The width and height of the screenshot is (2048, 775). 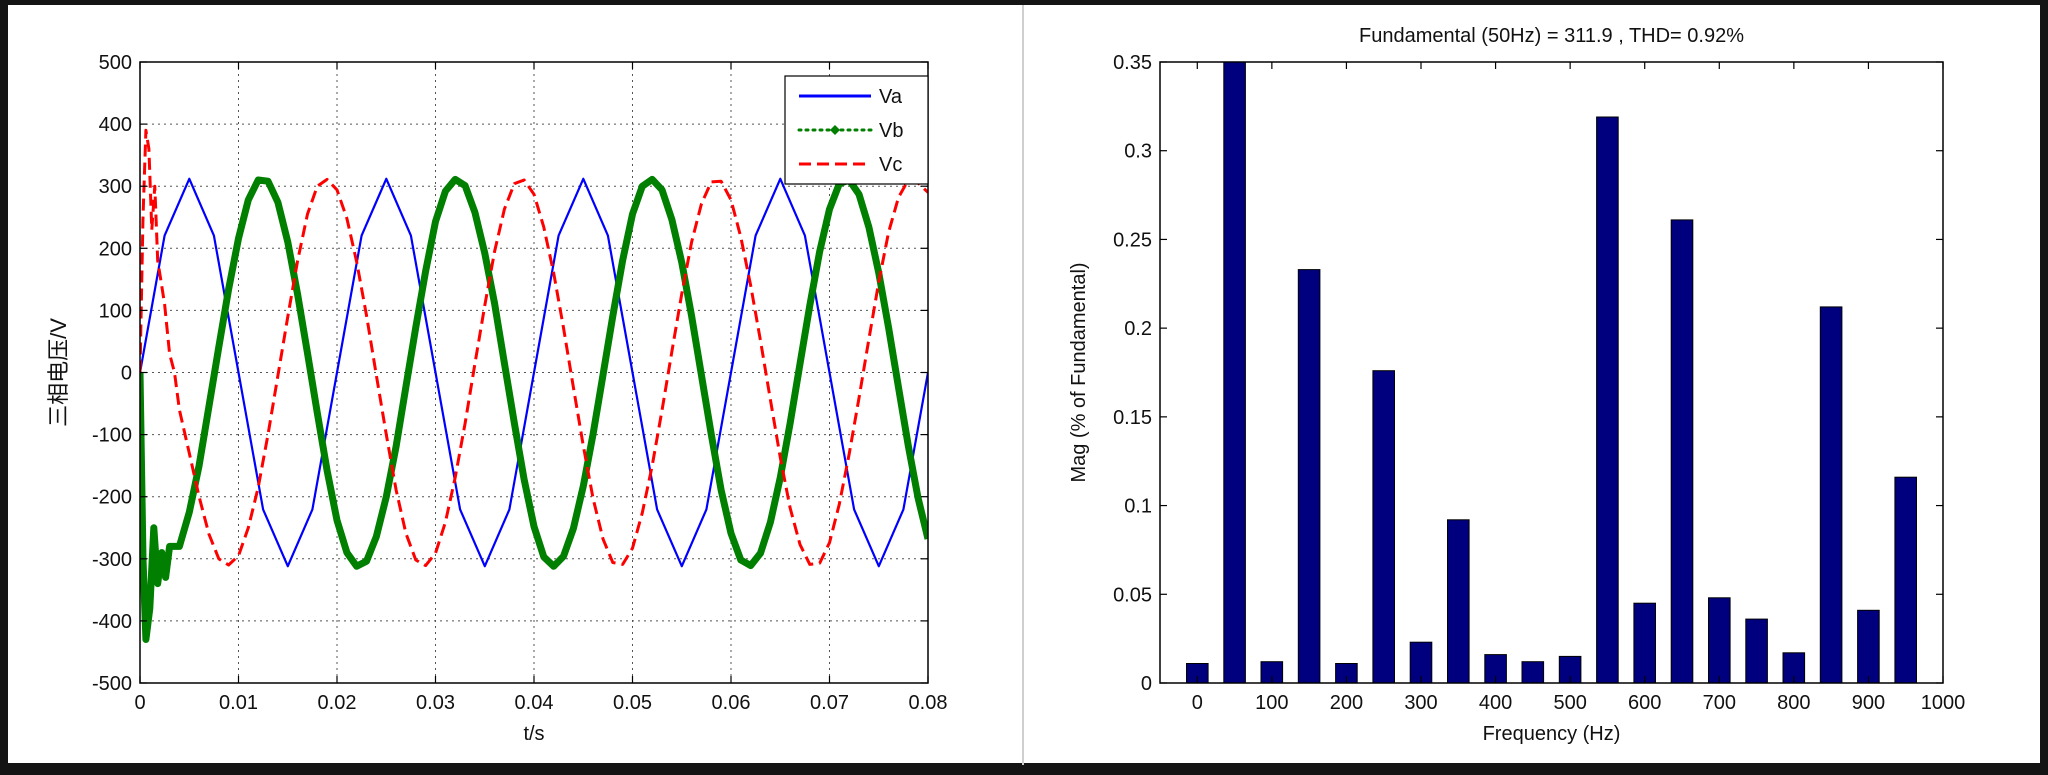 I want to click on y-tick-label: -100, so click(x=112, y=436).